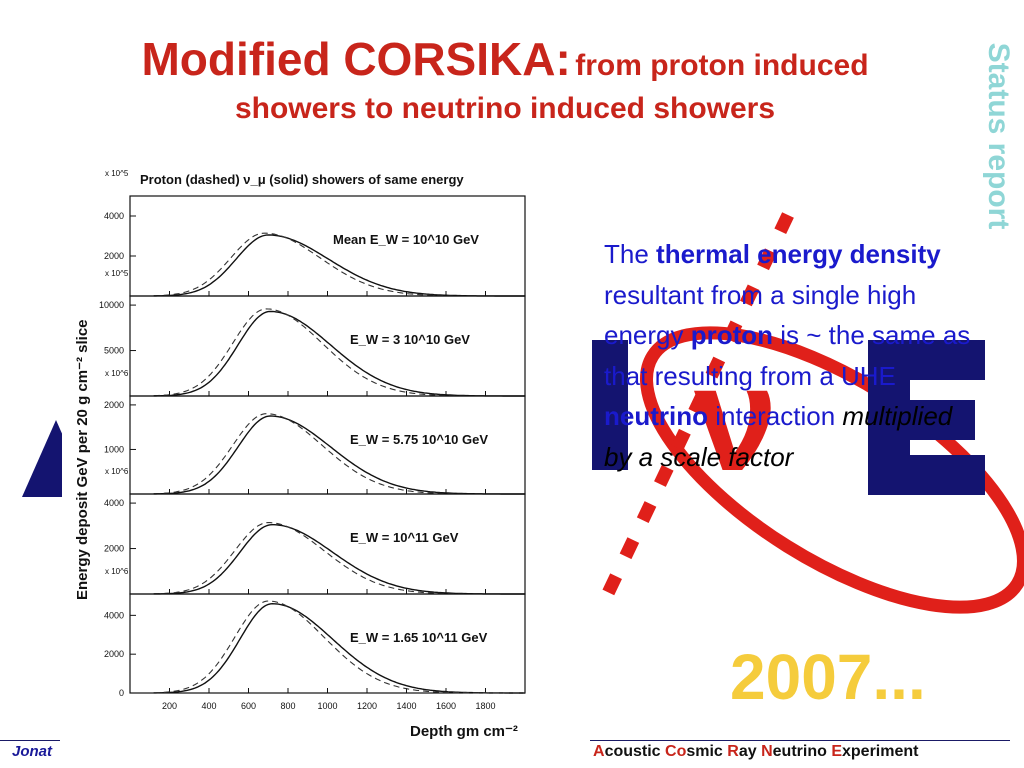  I want to click on footer-divider-left, so click(30, 740).